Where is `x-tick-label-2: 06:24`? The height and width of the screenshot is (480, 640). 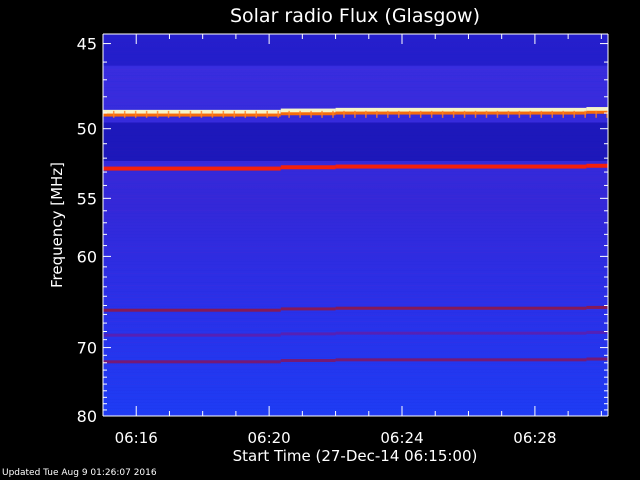
x-tick-label-2: 06:24 is located at coordinates (401, 438).